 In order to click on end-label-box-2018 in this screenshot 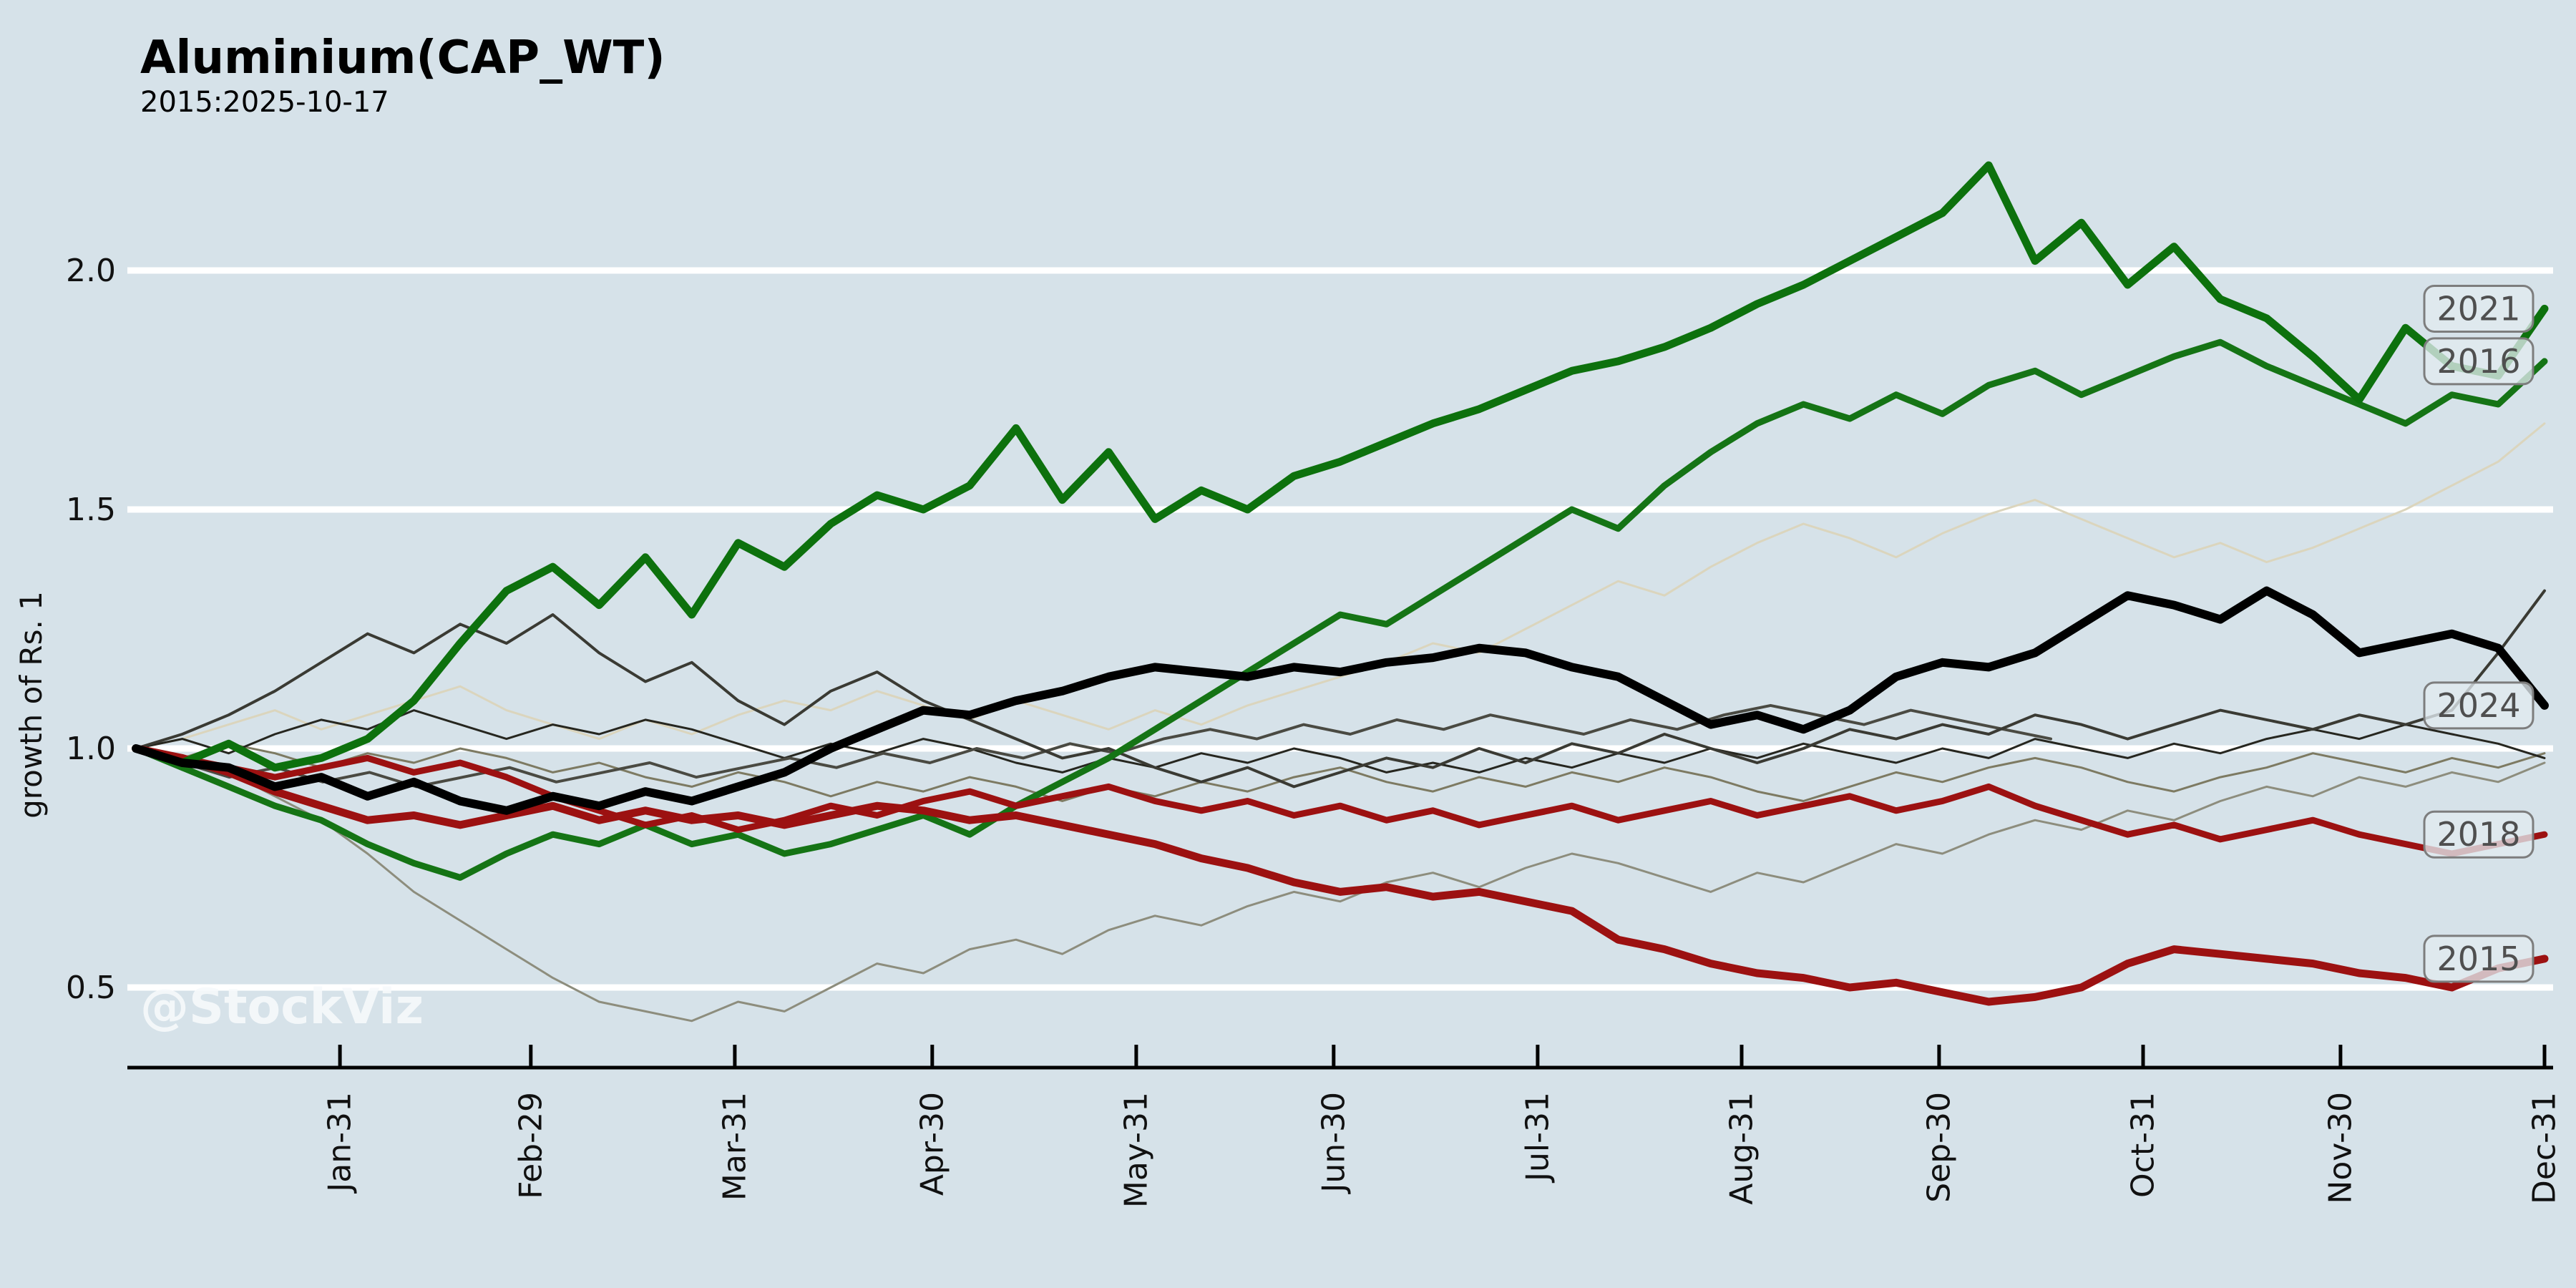, I will do `click(2478, 834)`.